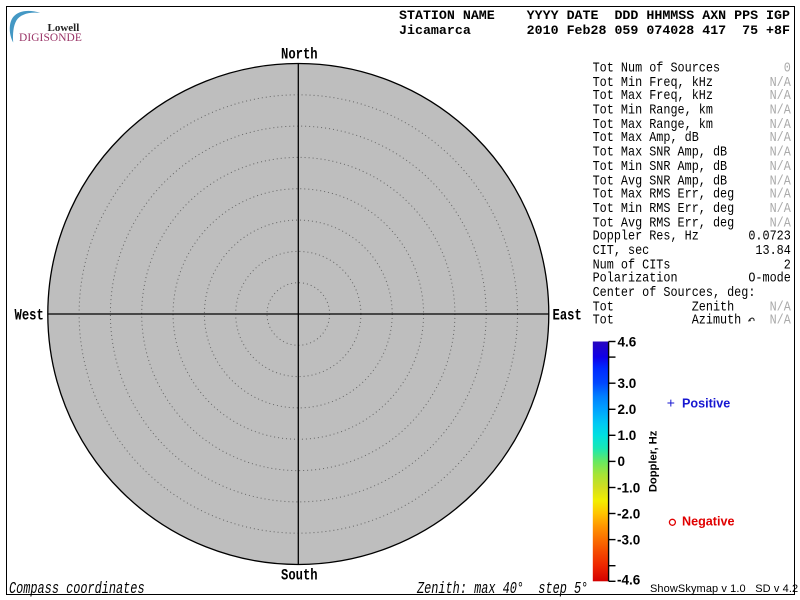 The height and width of the screenshot is (600, 800). Describe the element at coordinates (627, 383) in the screenshot. I see `svg-text: 3.0` at that location.